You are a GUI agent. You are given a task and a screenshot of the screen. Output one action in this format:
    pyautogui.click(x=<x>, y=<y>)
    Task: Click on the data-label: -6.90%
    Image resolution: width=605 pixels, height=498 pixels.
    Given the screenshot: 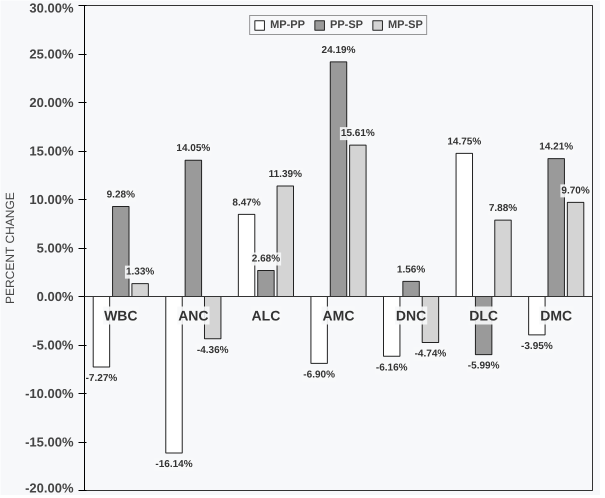 What is the action you would take?
    pyautogui.click(x=319, y=374)
    